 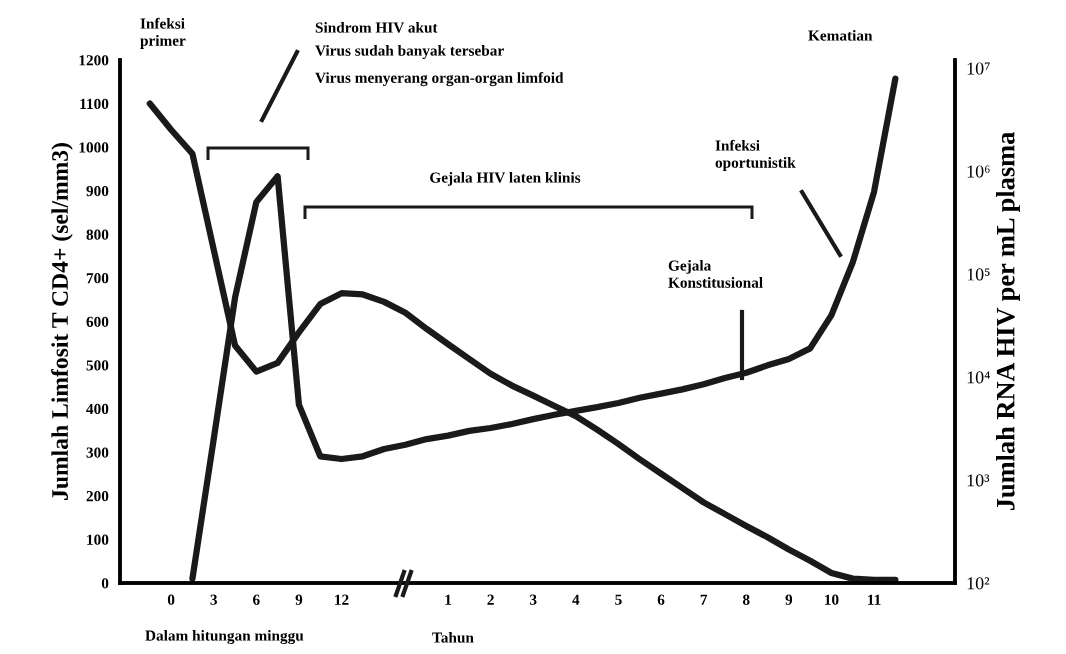 I want to click on annotation: Infeksi oportunistik, so click(x=755, y=155).